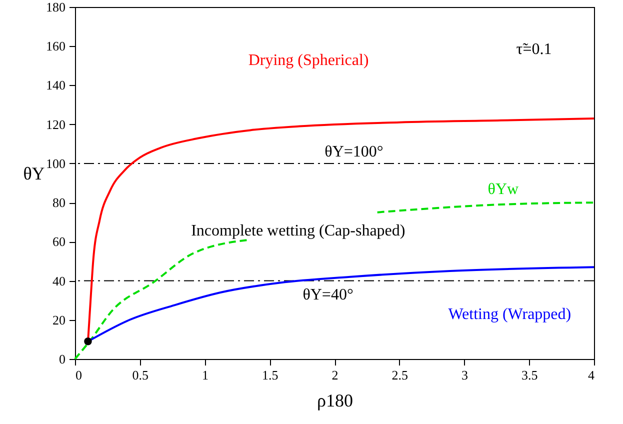  What do you see at coordinates (56, 46) in the screenshot?
I see `y-tick-label: 160` at bounding box center [56, 46].